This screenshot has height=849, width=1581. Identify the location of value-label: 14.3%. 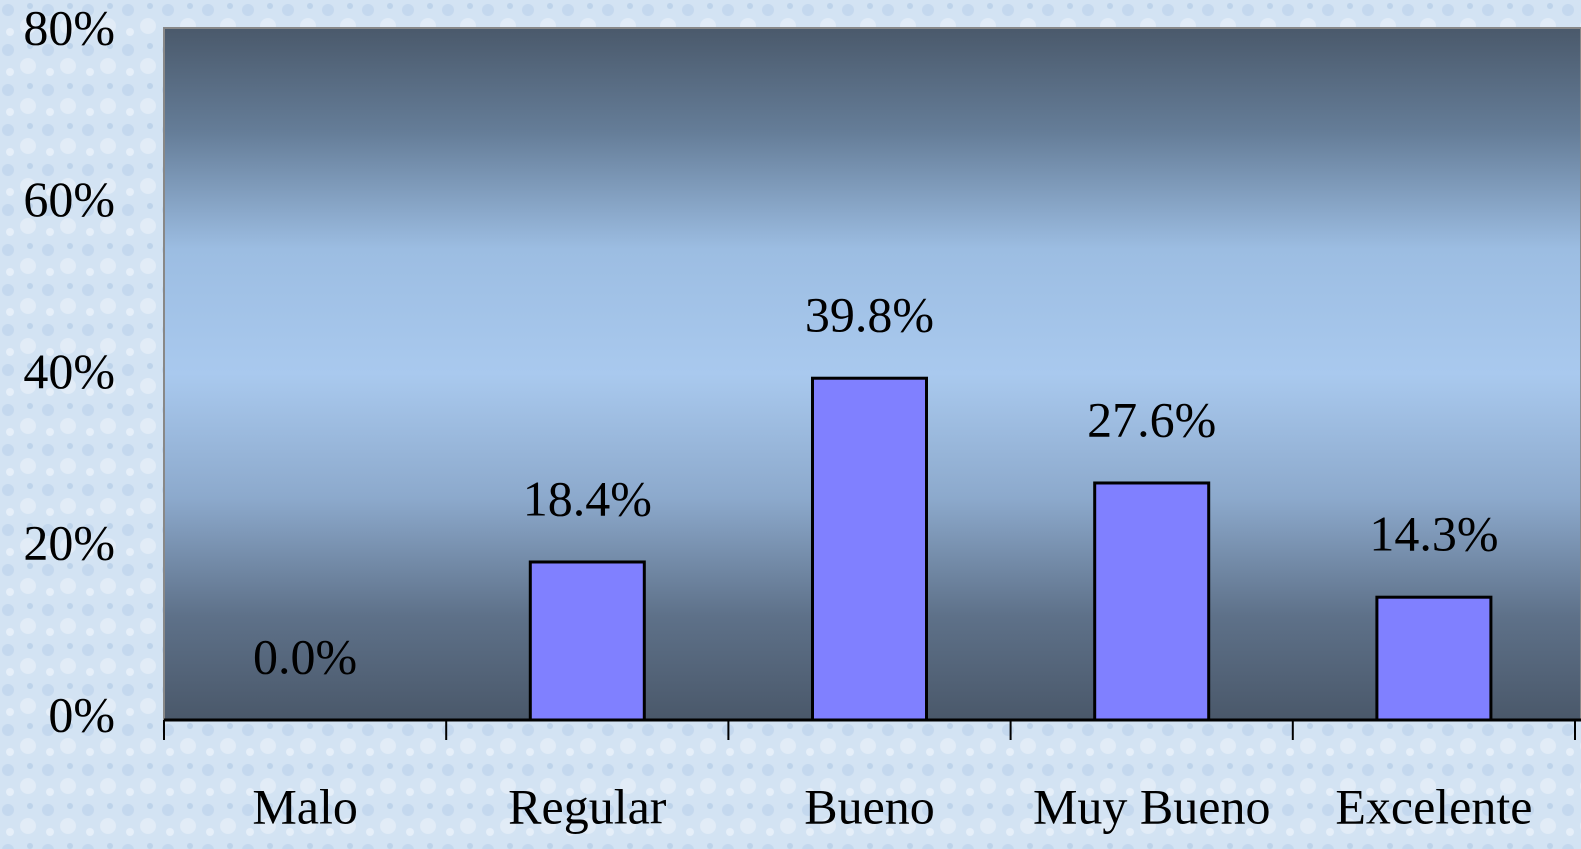
(1433, 534).